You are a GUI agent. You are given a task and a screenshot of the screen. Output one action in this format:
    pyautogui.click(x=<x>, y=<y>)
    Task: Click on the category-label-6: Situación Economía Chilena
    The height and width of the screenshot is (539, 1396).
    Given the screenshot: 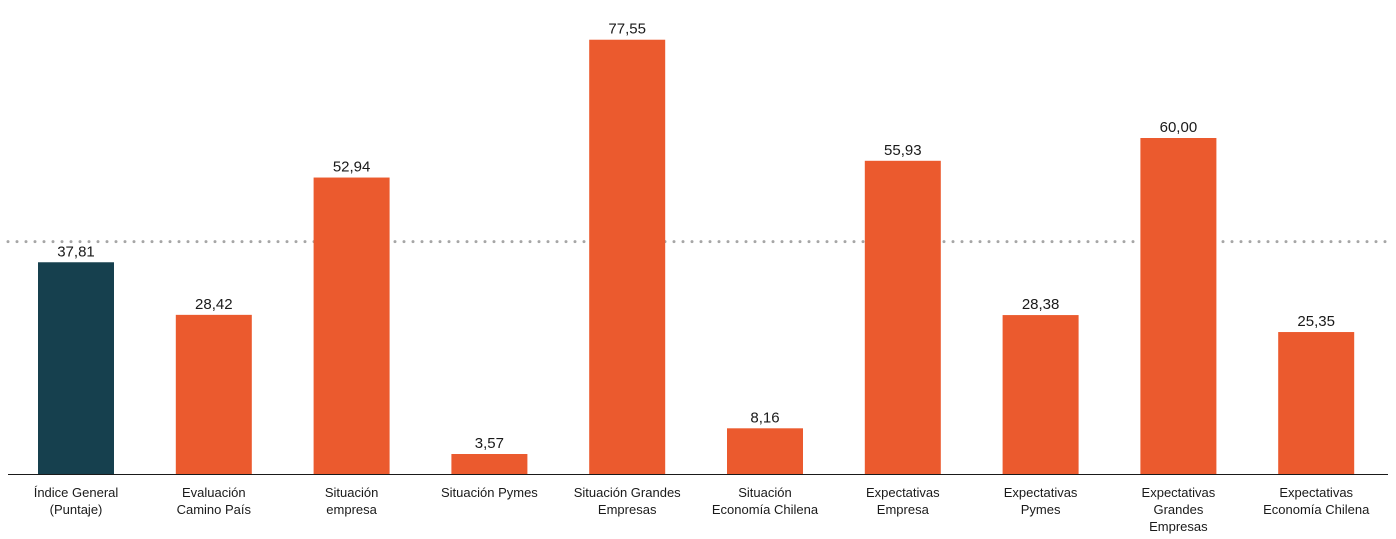 What is the action you would take?
    pyautogui.click(x=765, y=501)
    